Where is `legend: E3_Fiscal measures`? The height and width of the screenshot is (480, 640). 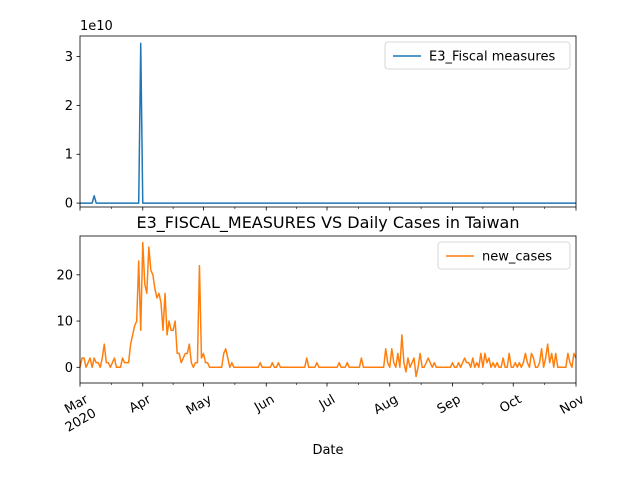
legend: E3_Fiscal measures is located at coordinates (477, 55).